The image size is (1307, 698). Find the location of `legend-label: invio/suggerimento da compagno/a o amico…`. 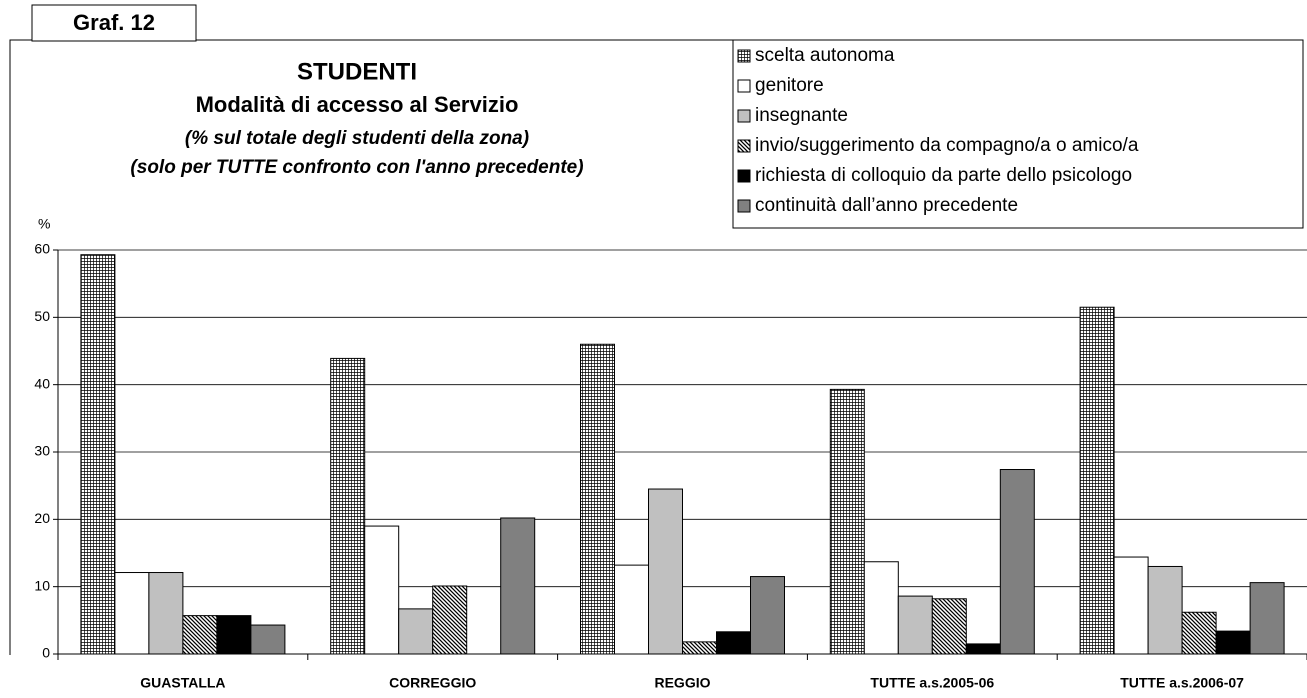

legend-label: invio/suggerimento da compagno/a o amico… is located at coordinates (947, 145).